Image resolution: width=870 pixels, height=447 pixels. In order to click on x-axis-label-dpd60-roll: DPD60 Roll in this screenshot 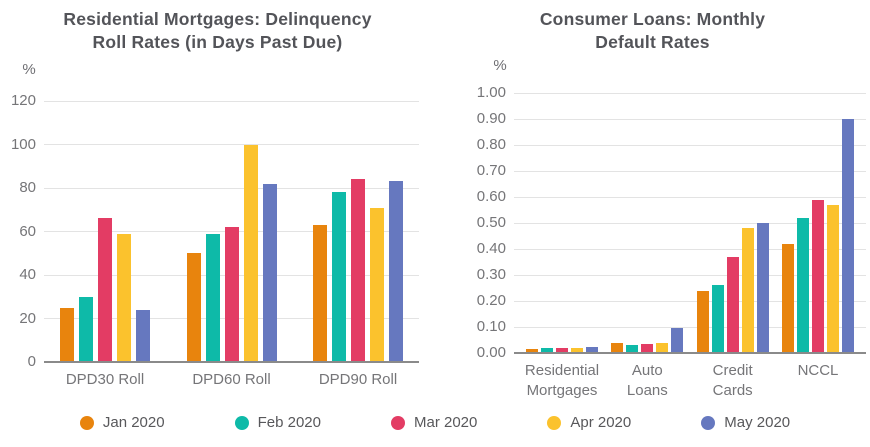, I will do `click(232, 391)`.